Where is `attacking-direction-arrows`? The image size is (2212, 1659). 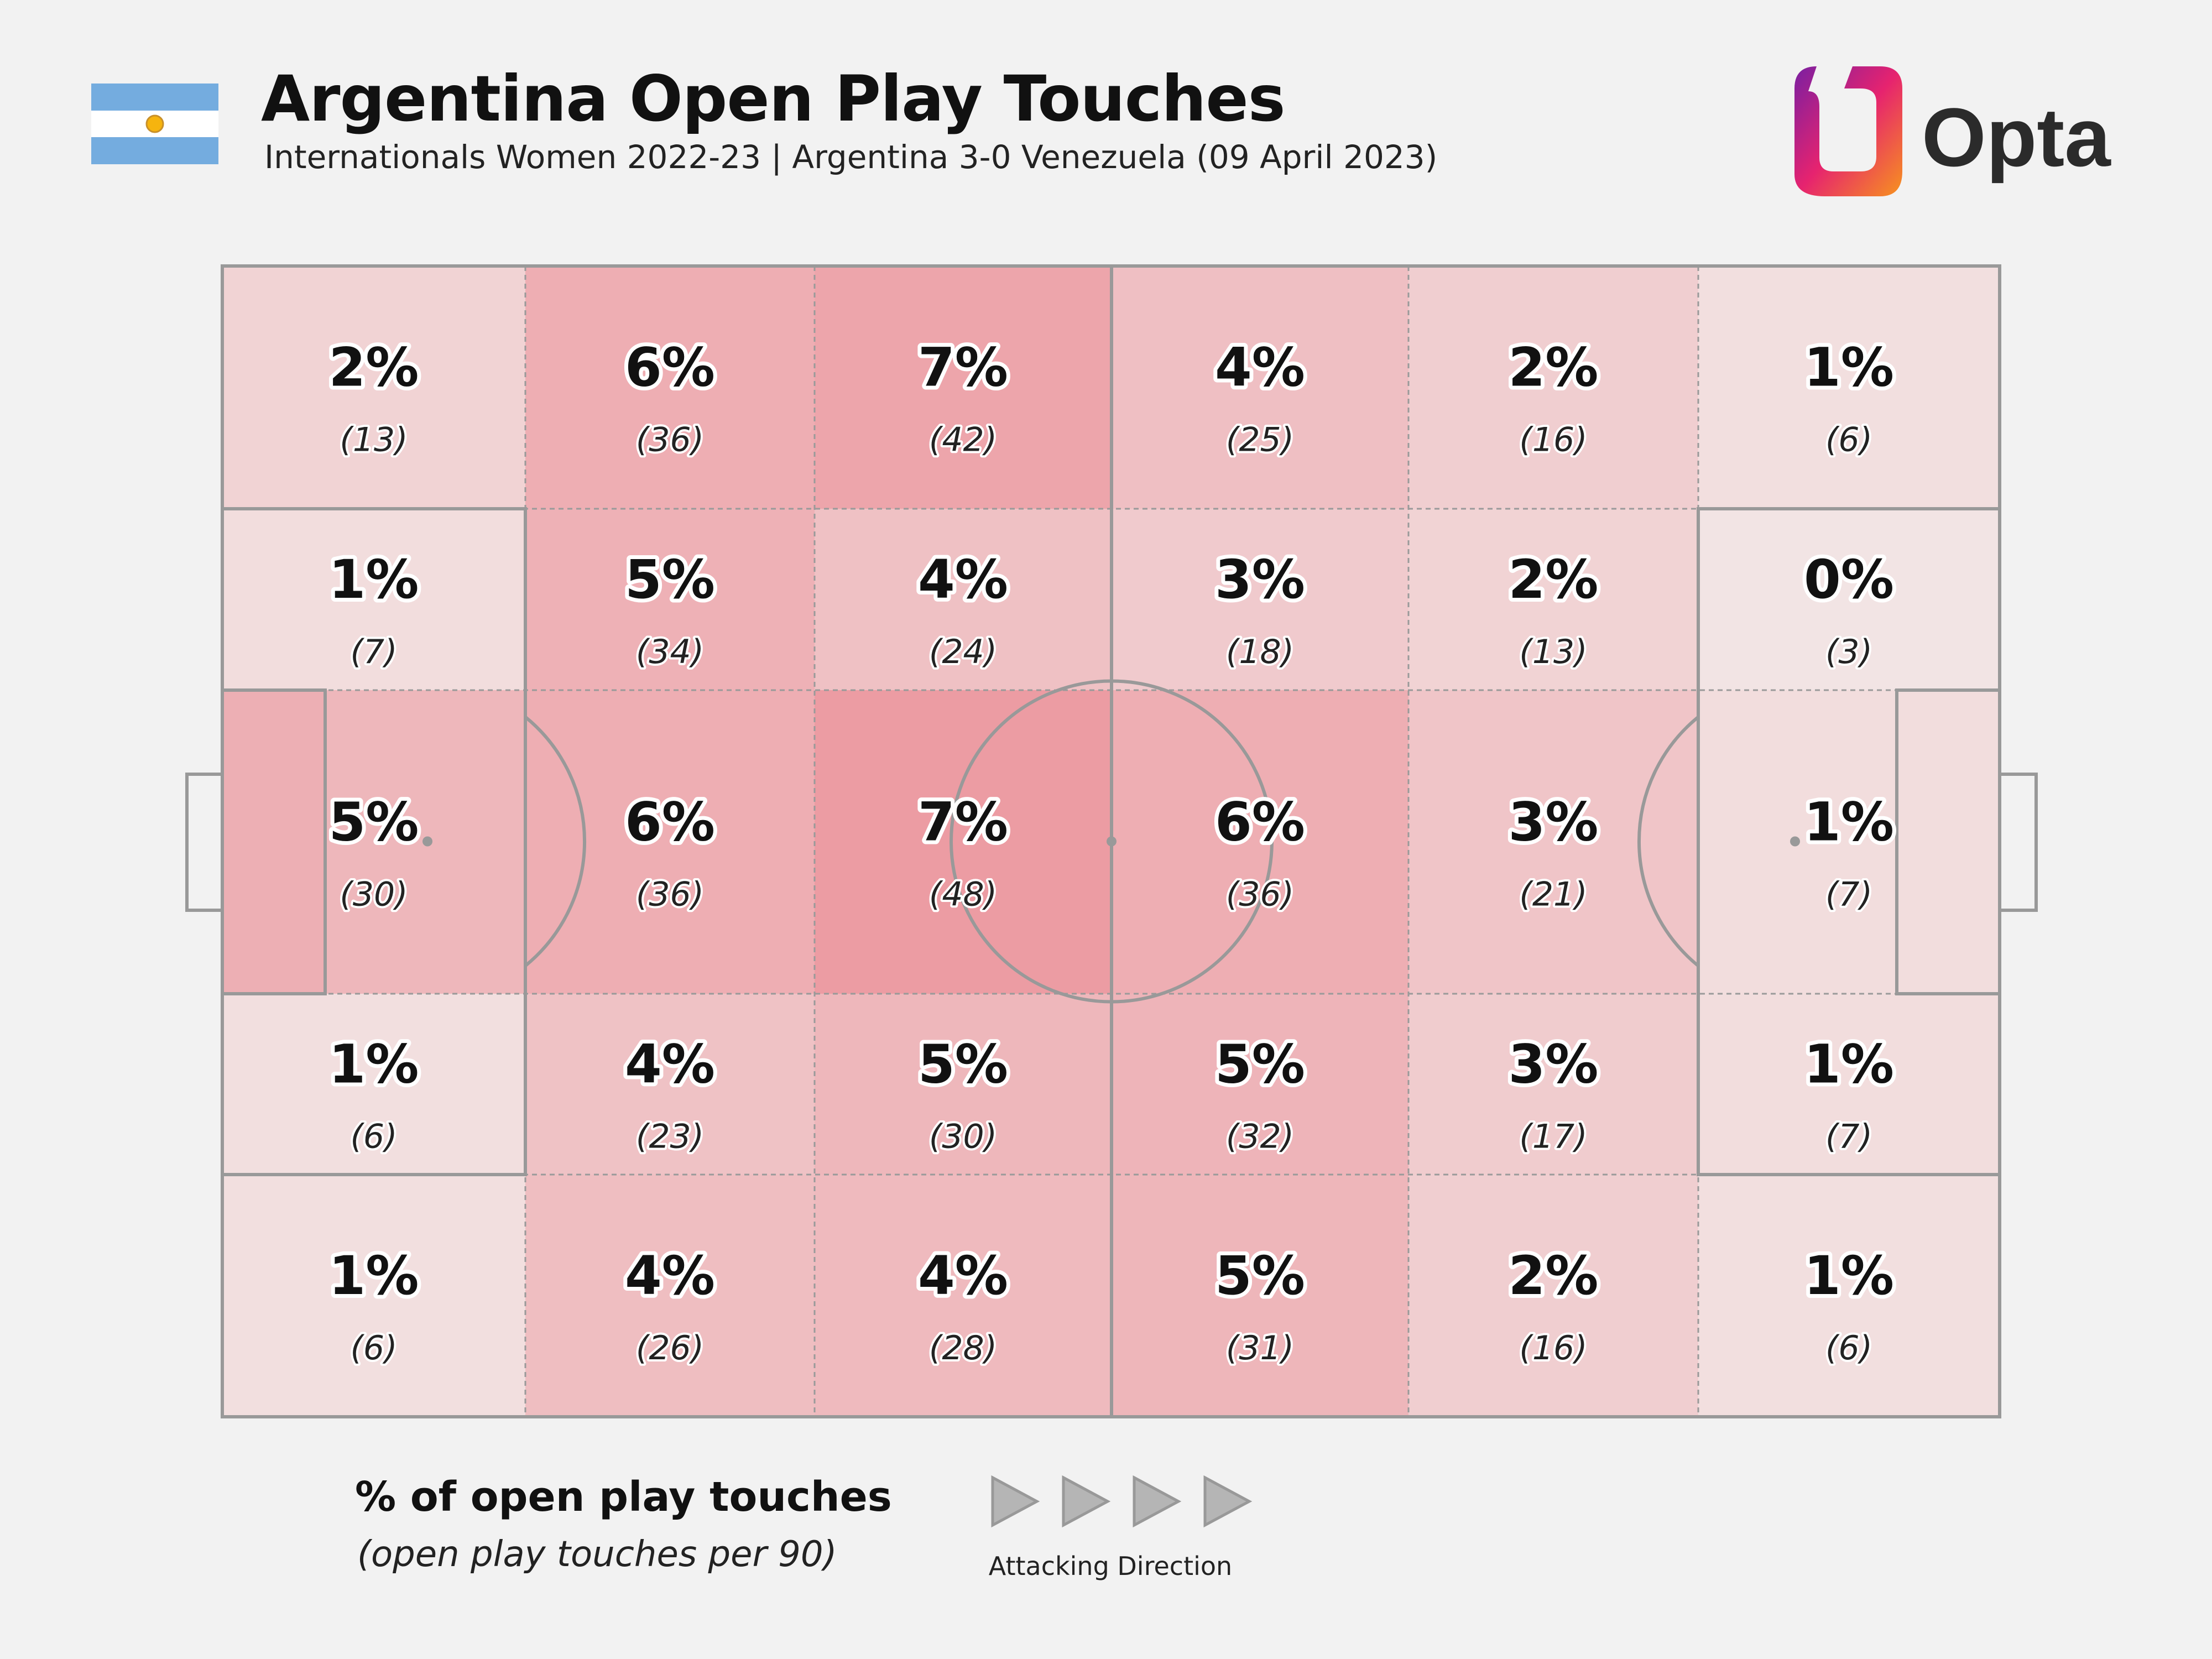
attacking-direction-arrows is located at coordinates (1122, 1502).